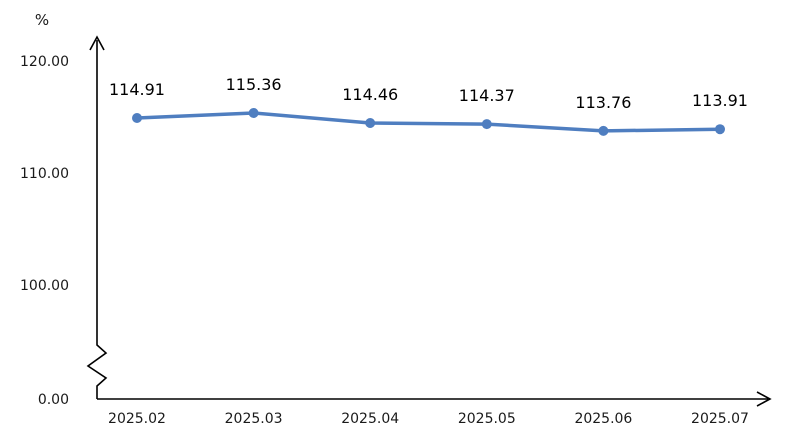 This screenshot has height=438, width=796. What do you see at coordinates (487, 419) in the screenshot?
I see `x-tick-label: 2025.05` at bounding box center [487, 419].